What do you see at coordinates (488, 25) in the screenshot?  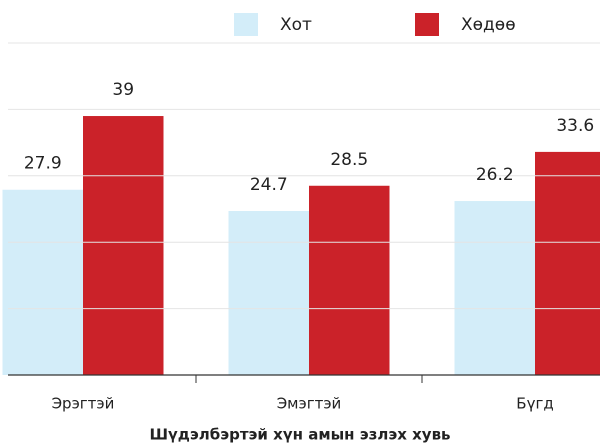 I see `legend-label: Хөдөө` at bounding box center [488, 25].